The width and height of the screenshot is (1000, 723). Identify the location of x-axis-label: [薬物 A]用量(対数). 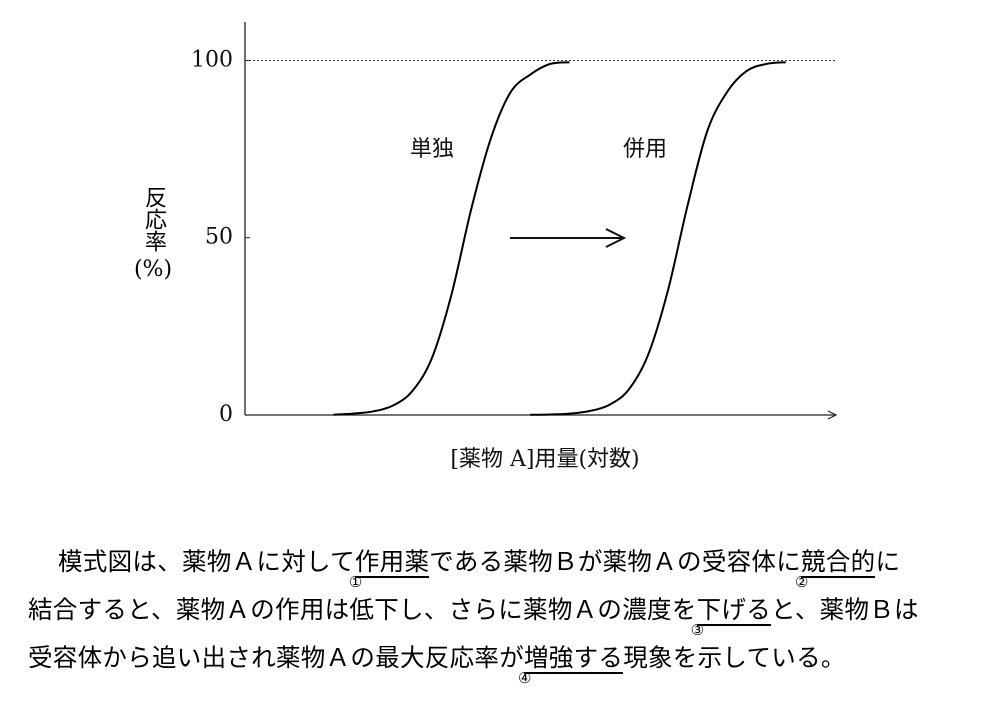
(544, 459).